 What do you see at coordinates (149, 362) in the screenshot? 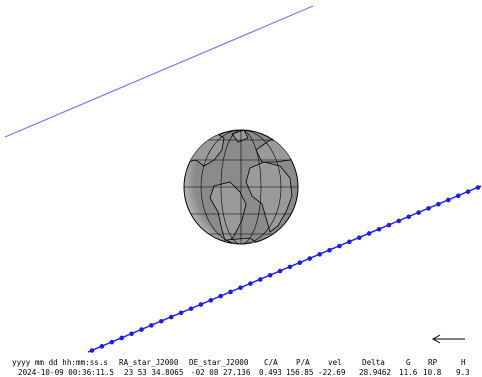
I see `column-header: RA_star_J2000` at bounding box center [149, 362].